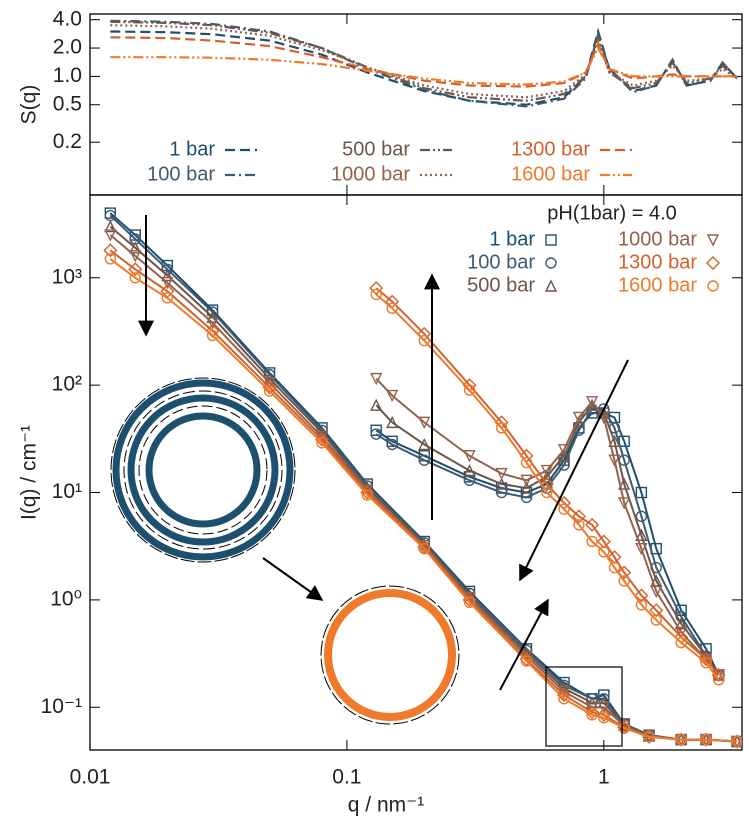 Image resolution: width=749 pixels, height=818 pixels. Describe the element at coordinates (67, 491) in the screenshot. I see `y-tick-label: 10¹` at that location.